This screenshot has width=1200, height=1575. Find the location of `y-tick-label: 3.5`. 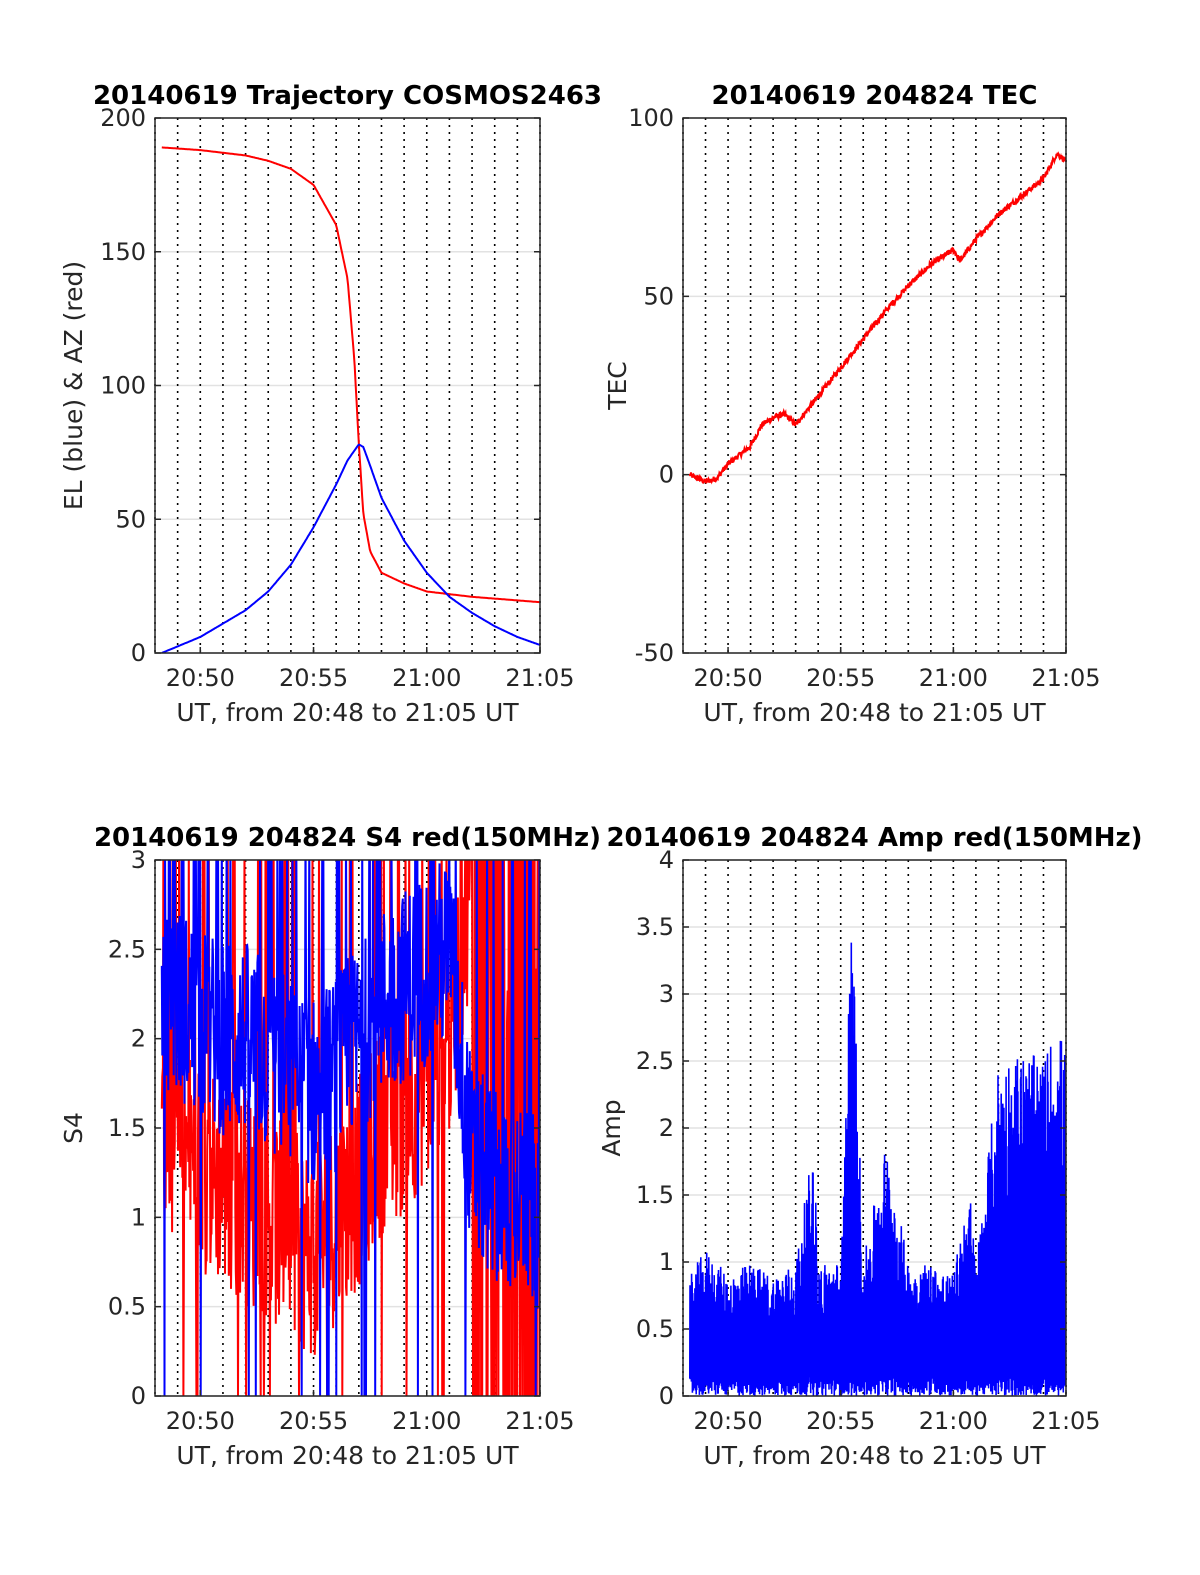

y-tick-label: 3.5 is located at coordinates (655, 927).